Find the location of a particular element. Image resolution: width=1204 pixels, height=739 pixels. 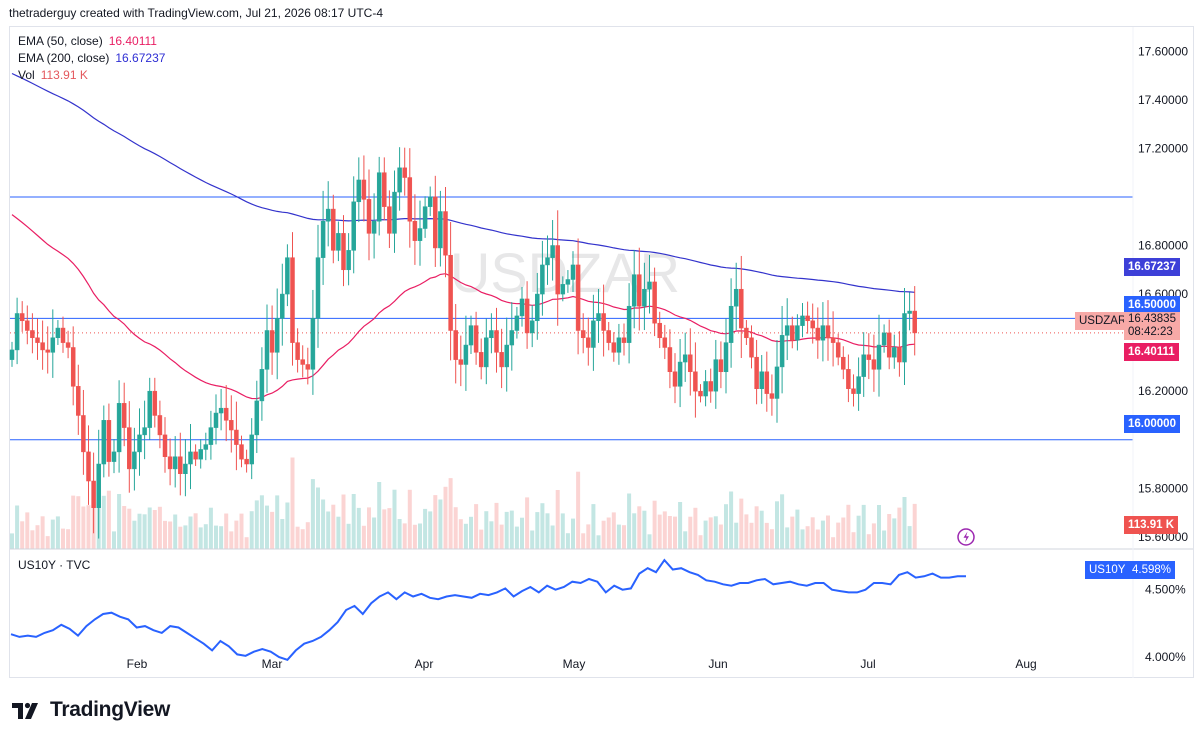

legend-us10y: US10Y · TVC is located at coordinates (54, 565).